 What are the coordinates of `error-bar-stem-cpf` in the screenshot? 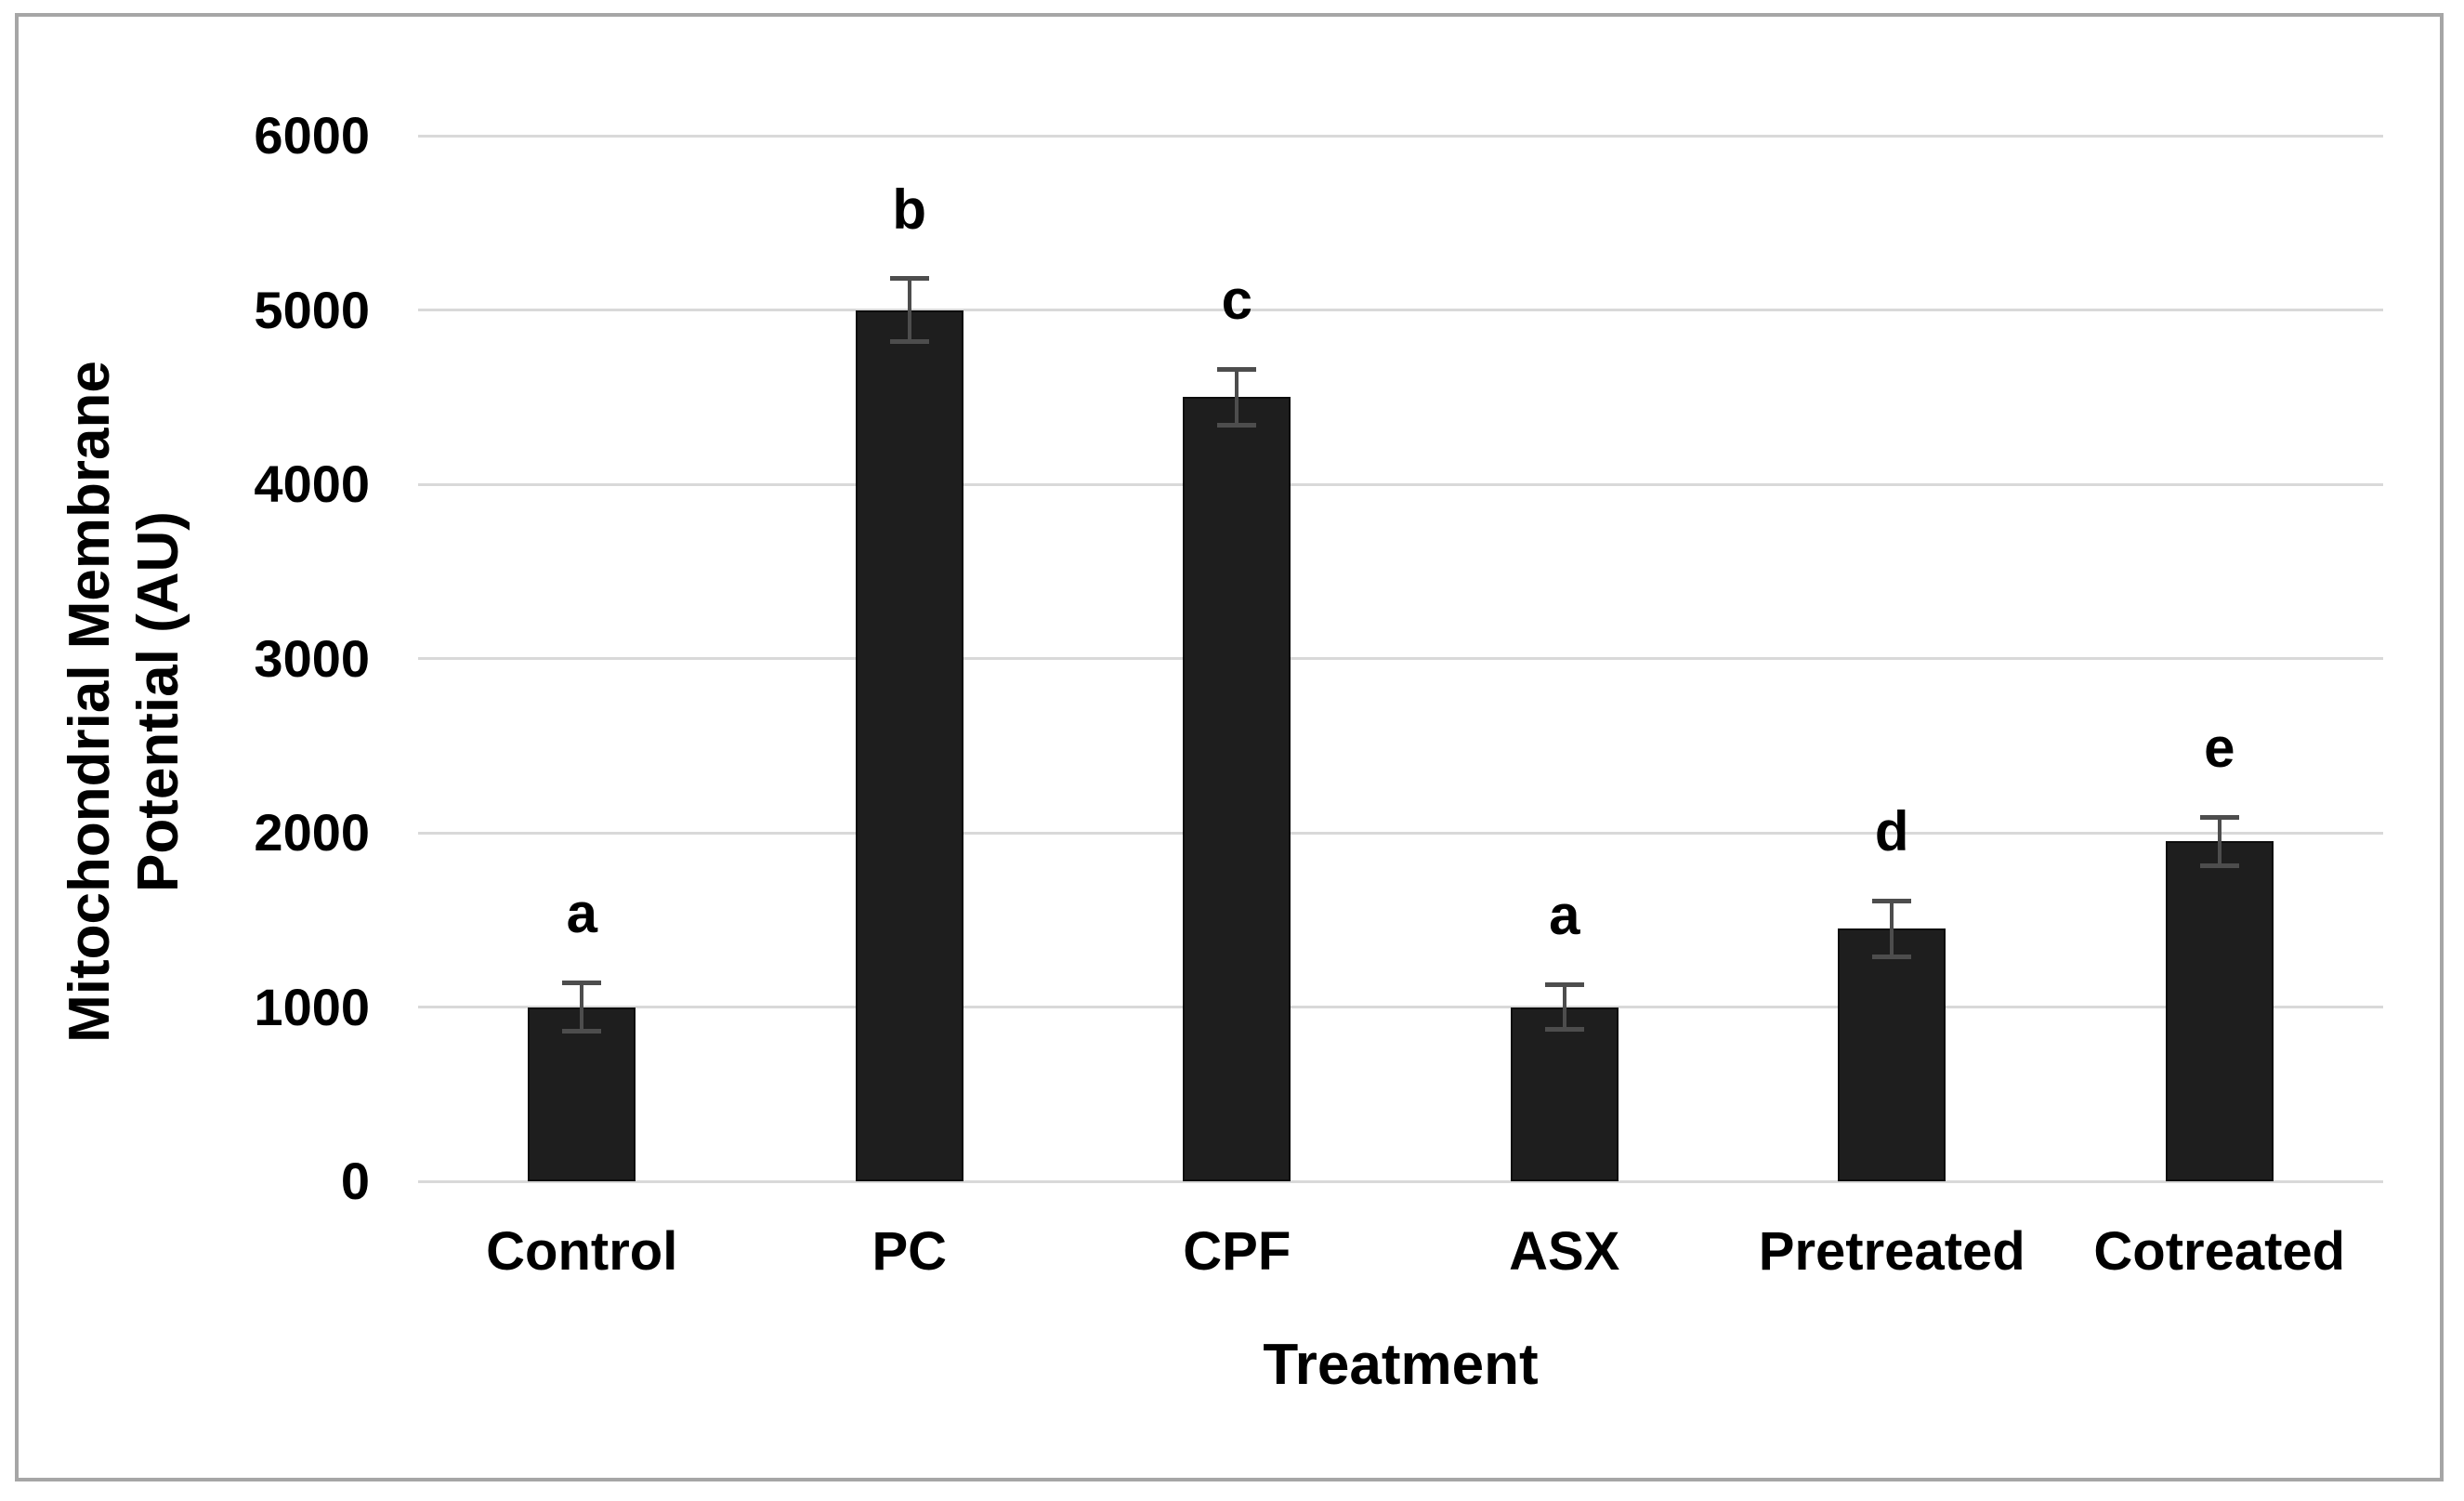 It's located at (1237, 397).